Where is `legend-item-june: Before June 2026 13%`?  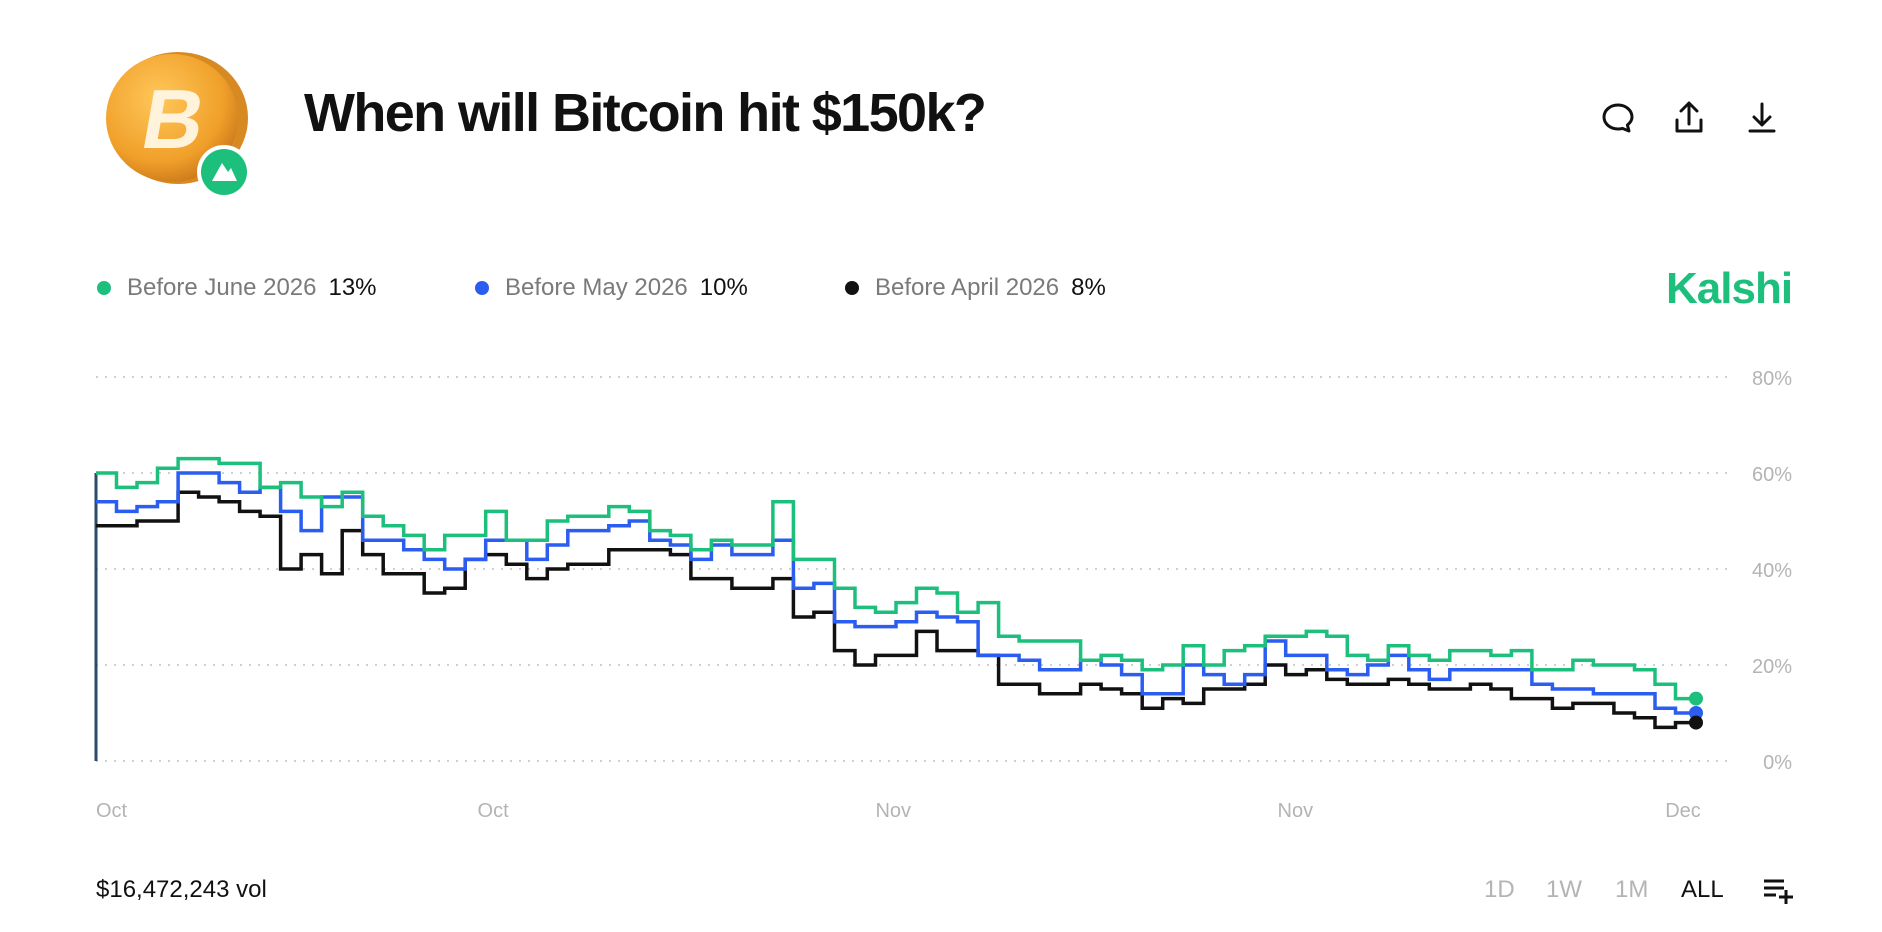 legend-item-june: Before June 2026 13% is located at coordinates (237, 288).